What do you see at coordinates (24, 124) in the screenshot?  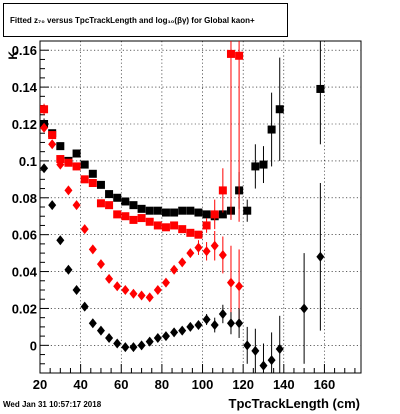 I see `y-tick-label: 0.12` at bounding box center [24, 124].